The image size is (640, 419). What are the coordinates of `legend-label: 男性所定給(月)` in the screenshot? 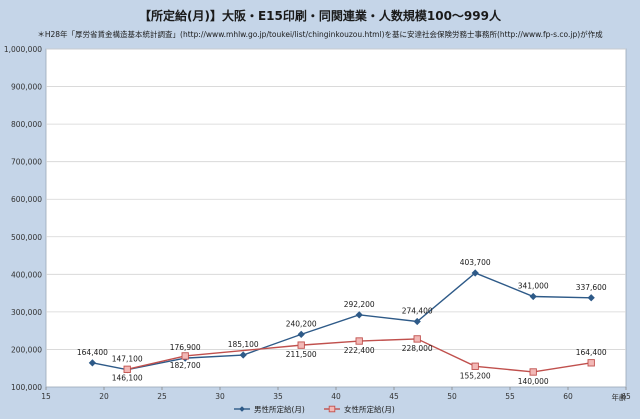 It's located at (279, 409).